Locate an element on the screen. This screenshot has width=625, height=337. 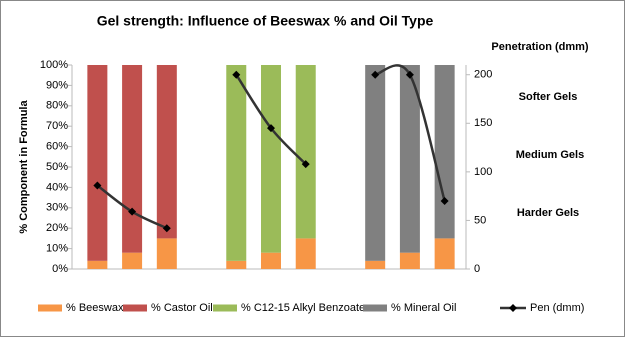
y-tick-label: 10% is located at coordinates (57, 249).